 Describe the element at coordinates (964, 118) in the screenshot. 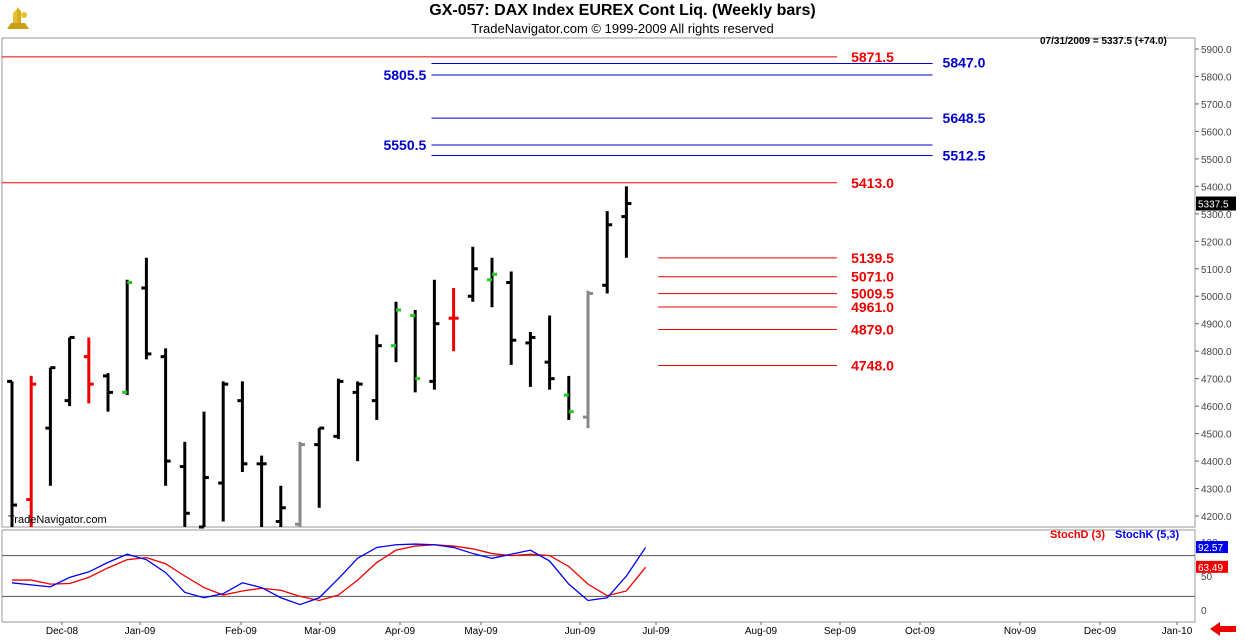

I see `level-label: 5648.5` at that location.